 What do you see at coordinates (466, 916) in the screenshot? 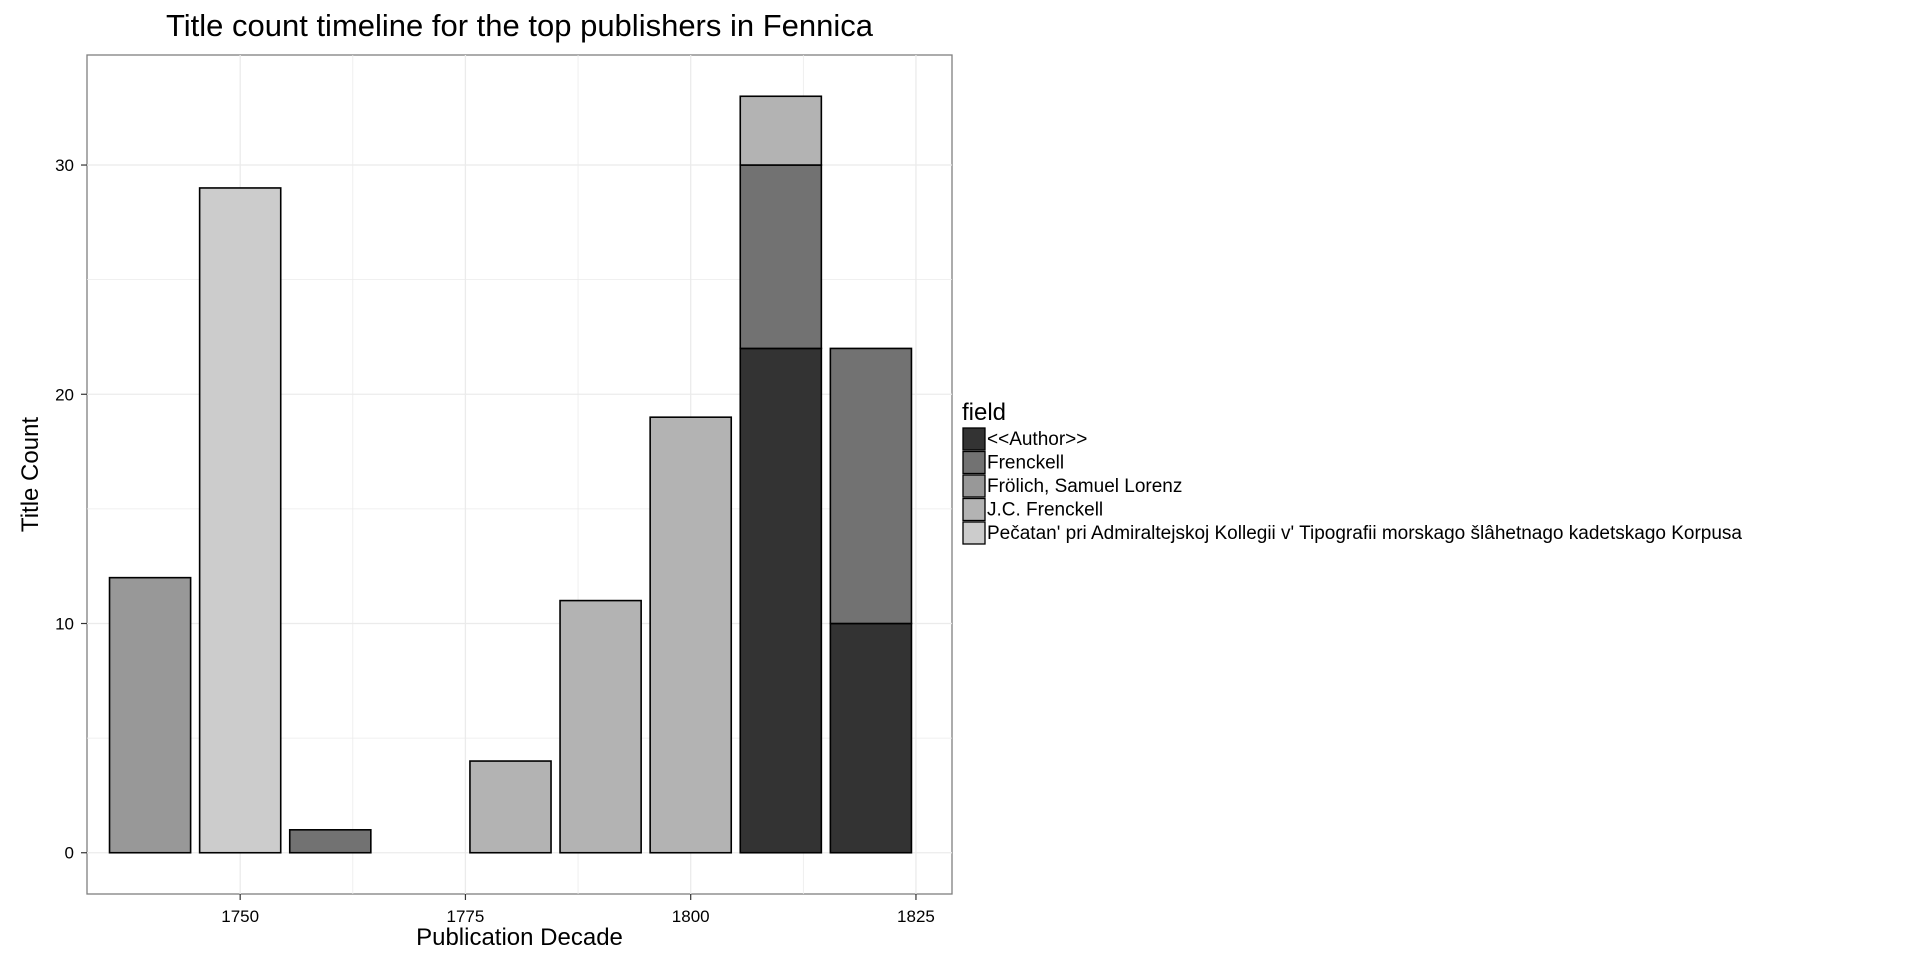
I see `x-tick-label: 1775` at bounding box center [466, 916].